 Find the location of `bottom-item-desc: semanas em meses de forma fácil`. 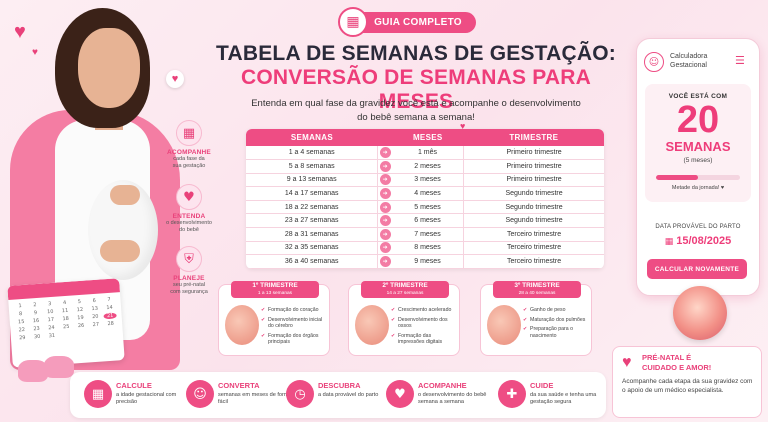

bottom-item-desc: semanas em meses de forma fácil is located at coordinates (255, 399).